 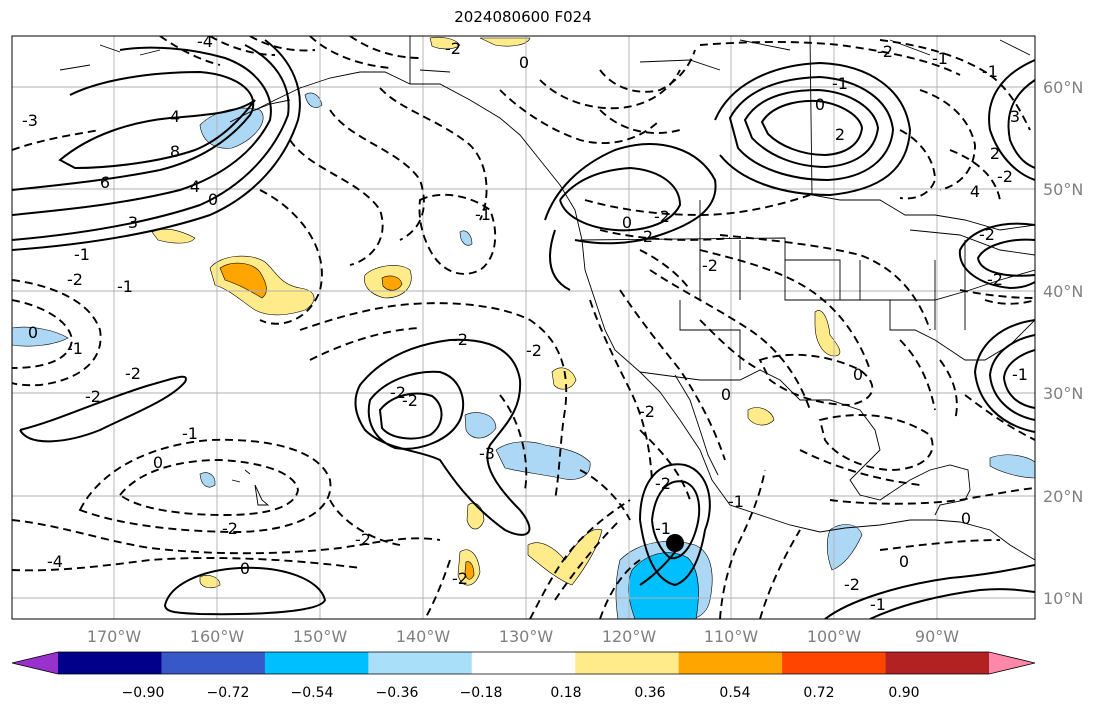 What do you see at coordinates (1063, 496) in the screenshot?
I see `lat-label: 20°N` at bounding box center [1063, 496].